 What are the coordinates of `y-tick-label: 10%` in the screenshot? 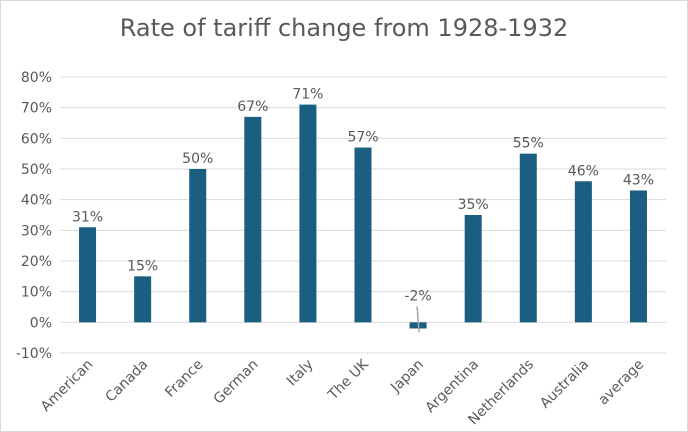 It's located at (36, 293).